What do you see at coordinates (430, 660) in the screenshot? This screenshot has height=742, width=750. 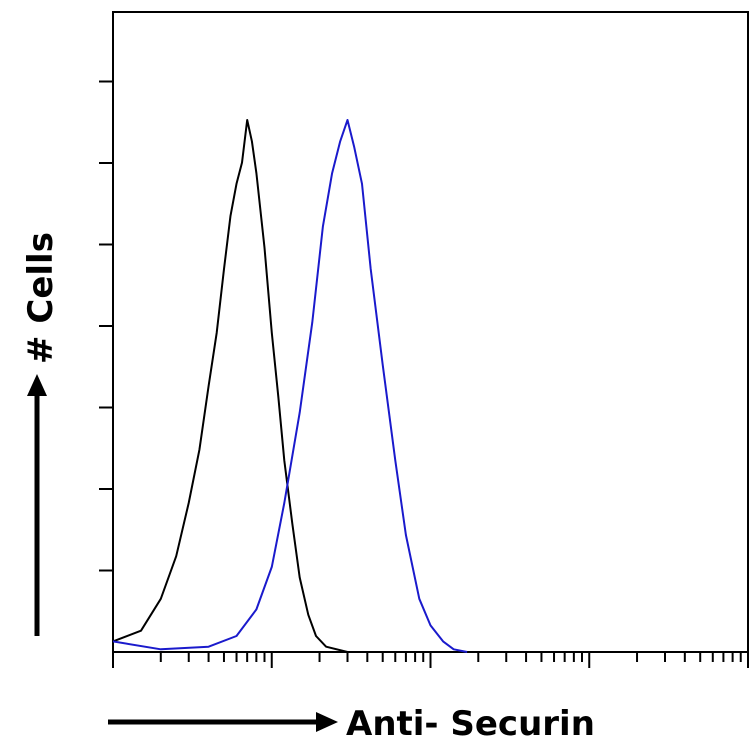 I see `x-axis-ticks` at bounding box center [430, 660].